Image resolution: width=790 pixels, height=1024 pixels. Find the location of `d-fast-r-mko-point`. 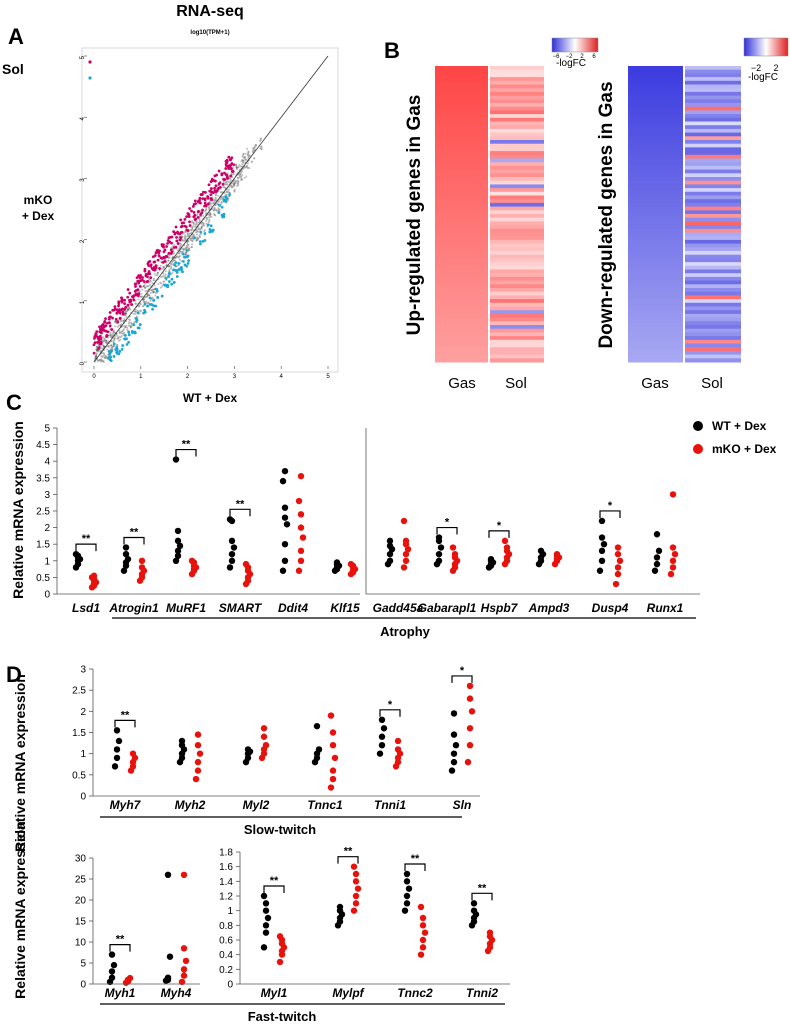

d-fast-r-mko-point is located at coordinates (423, 940).